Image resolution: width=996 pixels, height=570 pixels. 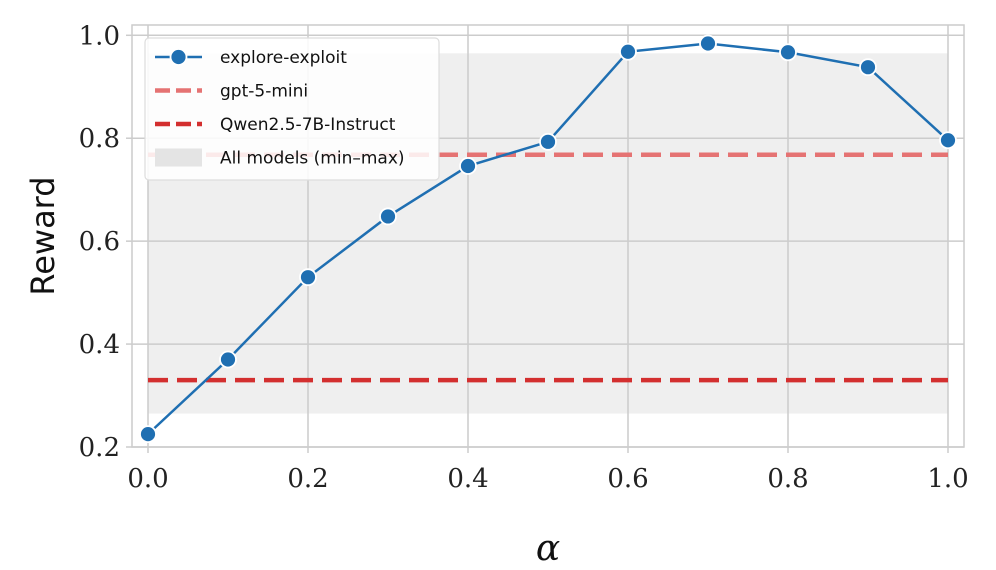 What do you see at coordinates (283, 58) in the screenshot?
I see `legend-label: explore-exploit` at bounding box center [283, 58].